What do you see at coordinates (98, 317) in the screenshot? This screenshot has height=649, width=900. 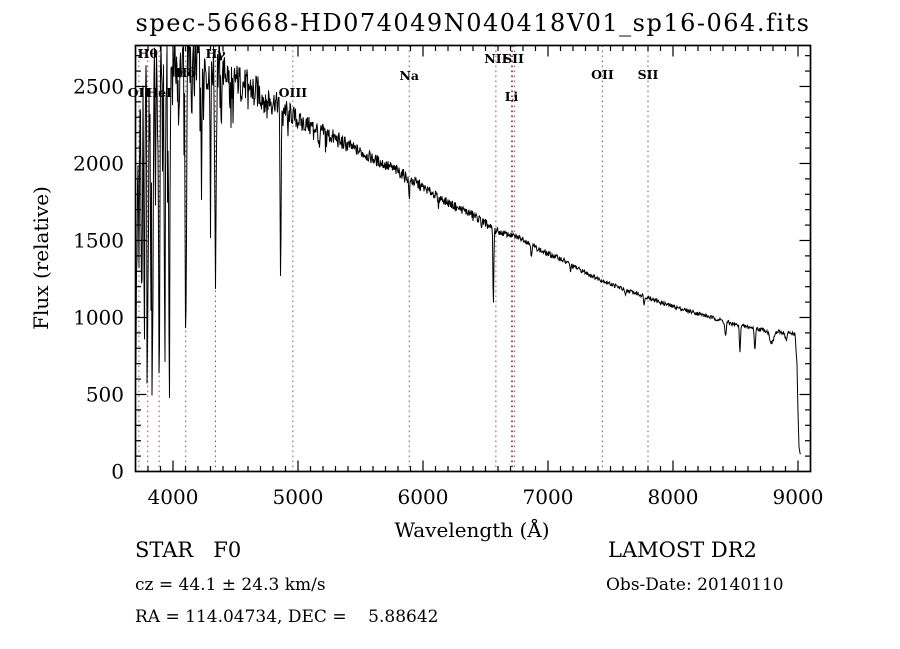 I see `y-tick-label: 1000` at bounding box center [98, 317].